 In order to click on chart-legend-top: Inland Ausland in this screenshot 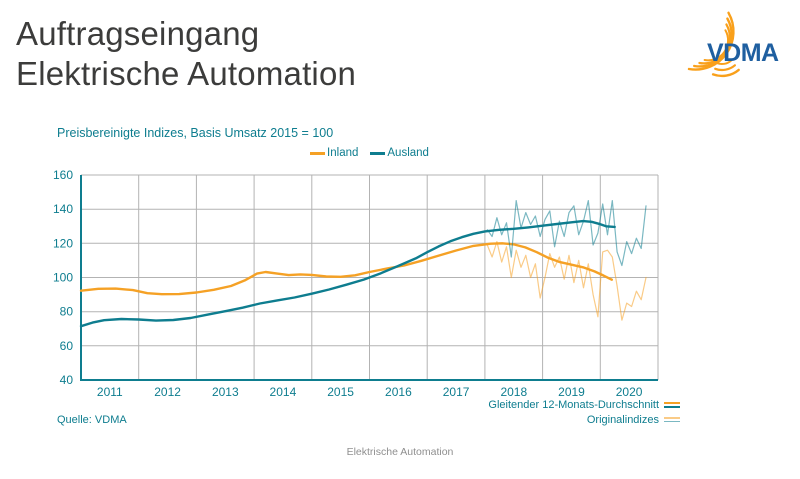, I will do `click(369, 153)`.